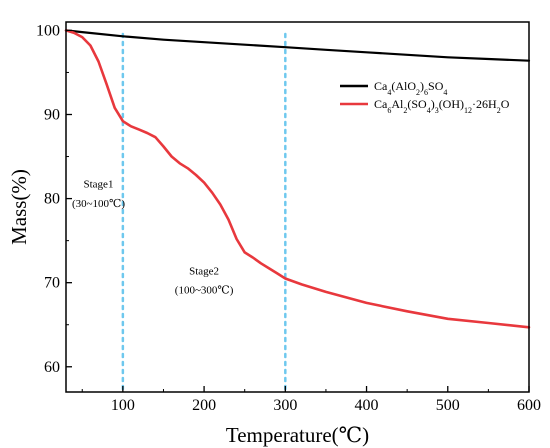 This screenshot has width=550, height=448. Describe the element at coordinates (48, 30) in the screenshot. I see `y-tick-label-100: 100` at that location.